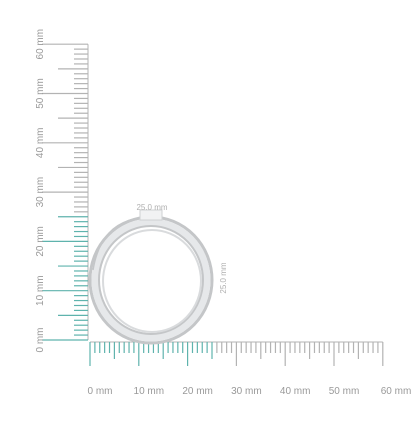  I want to click on horizontal-ruler: 0 mm 10 mm 20 mm 30 mm 40 mm 50 mm 60 mm, so click(250, 369).